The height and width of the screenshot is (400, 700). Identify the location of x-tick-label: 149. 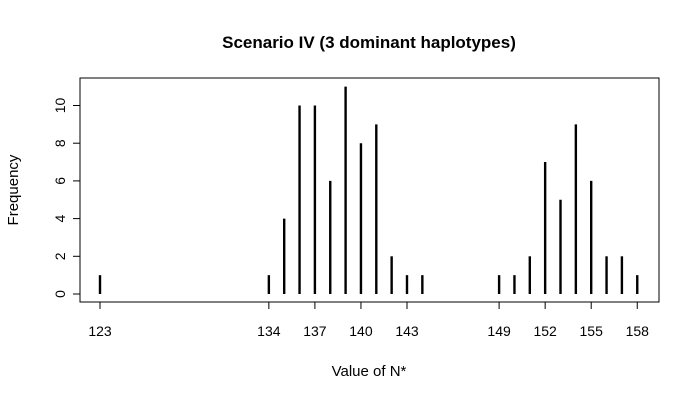
(499, 331).